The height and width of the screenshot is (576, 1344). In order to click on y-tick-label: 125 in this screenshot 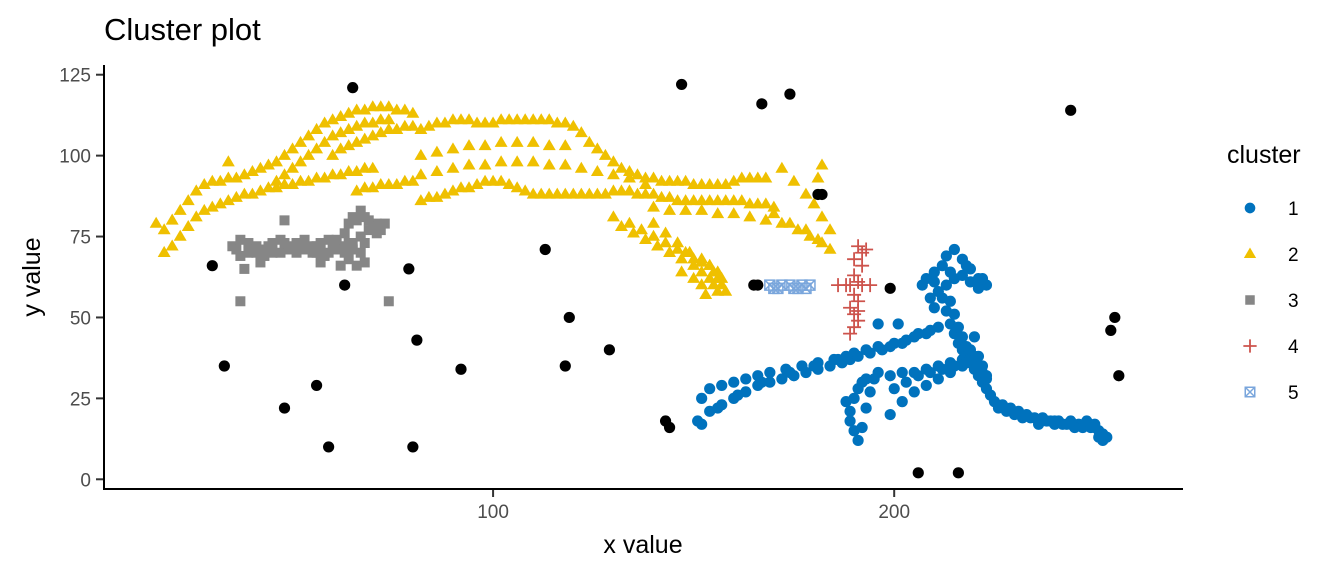, I will do `click(75, 76)`.